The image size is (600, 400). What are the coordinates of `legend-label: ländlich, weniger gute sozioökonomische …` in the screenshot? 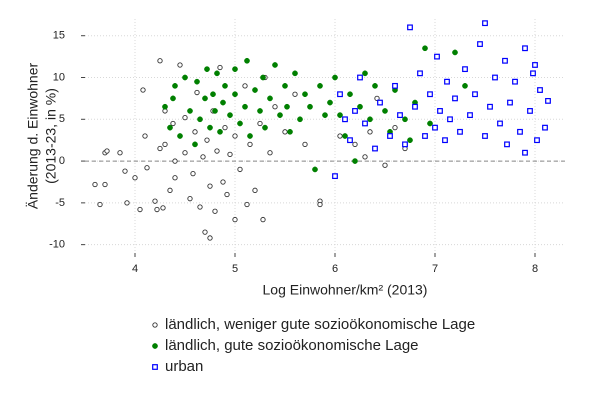 It's located at (320, 324).